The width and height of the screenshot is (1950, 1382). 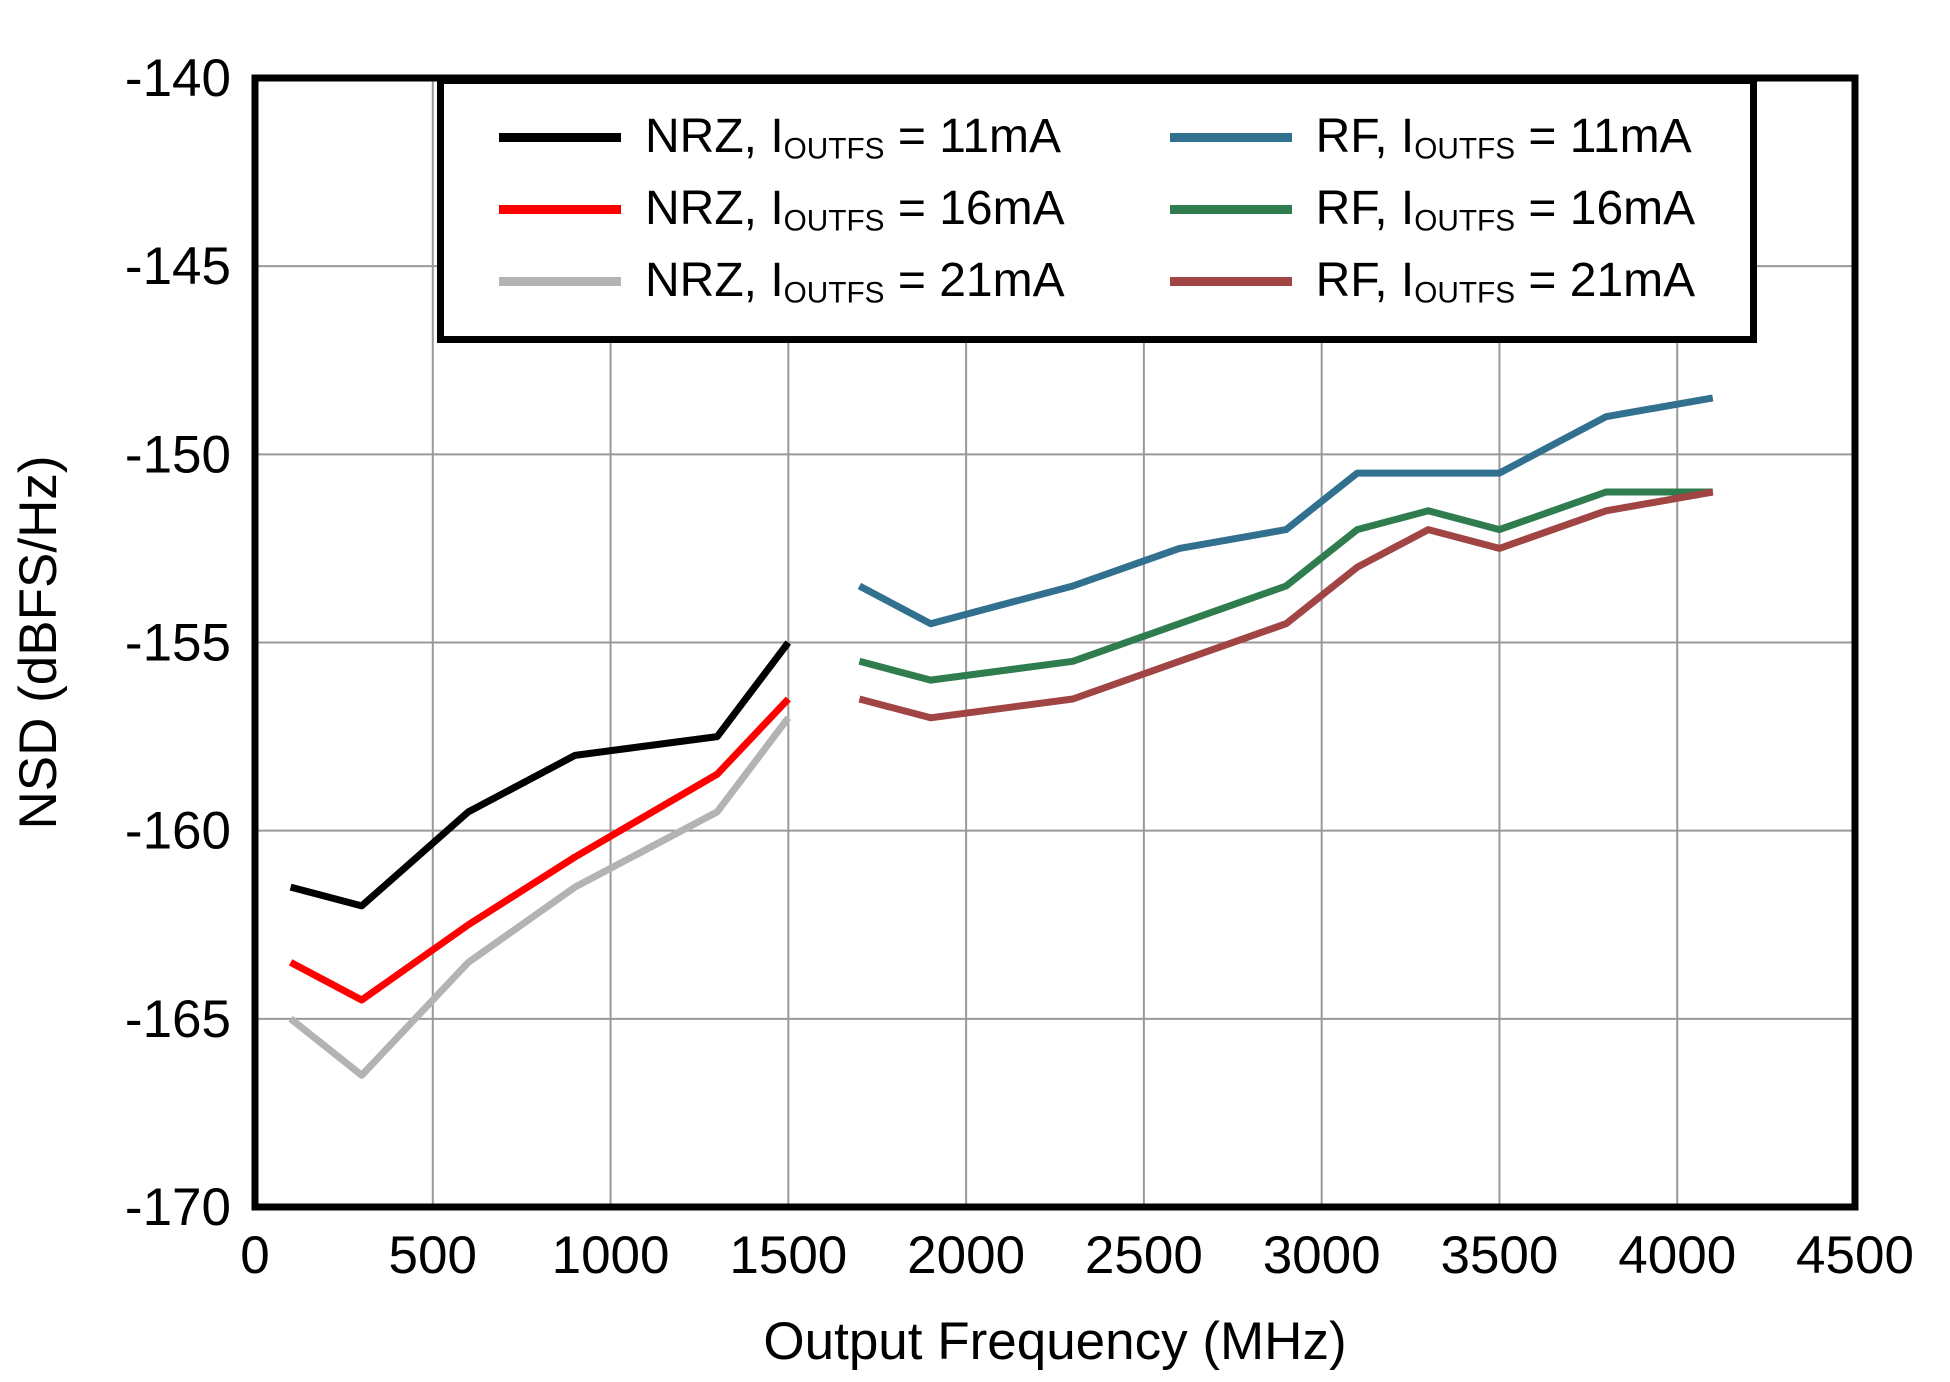 I want to click on legend-swatch-rf-16ma, so click(x=1230, y=210).